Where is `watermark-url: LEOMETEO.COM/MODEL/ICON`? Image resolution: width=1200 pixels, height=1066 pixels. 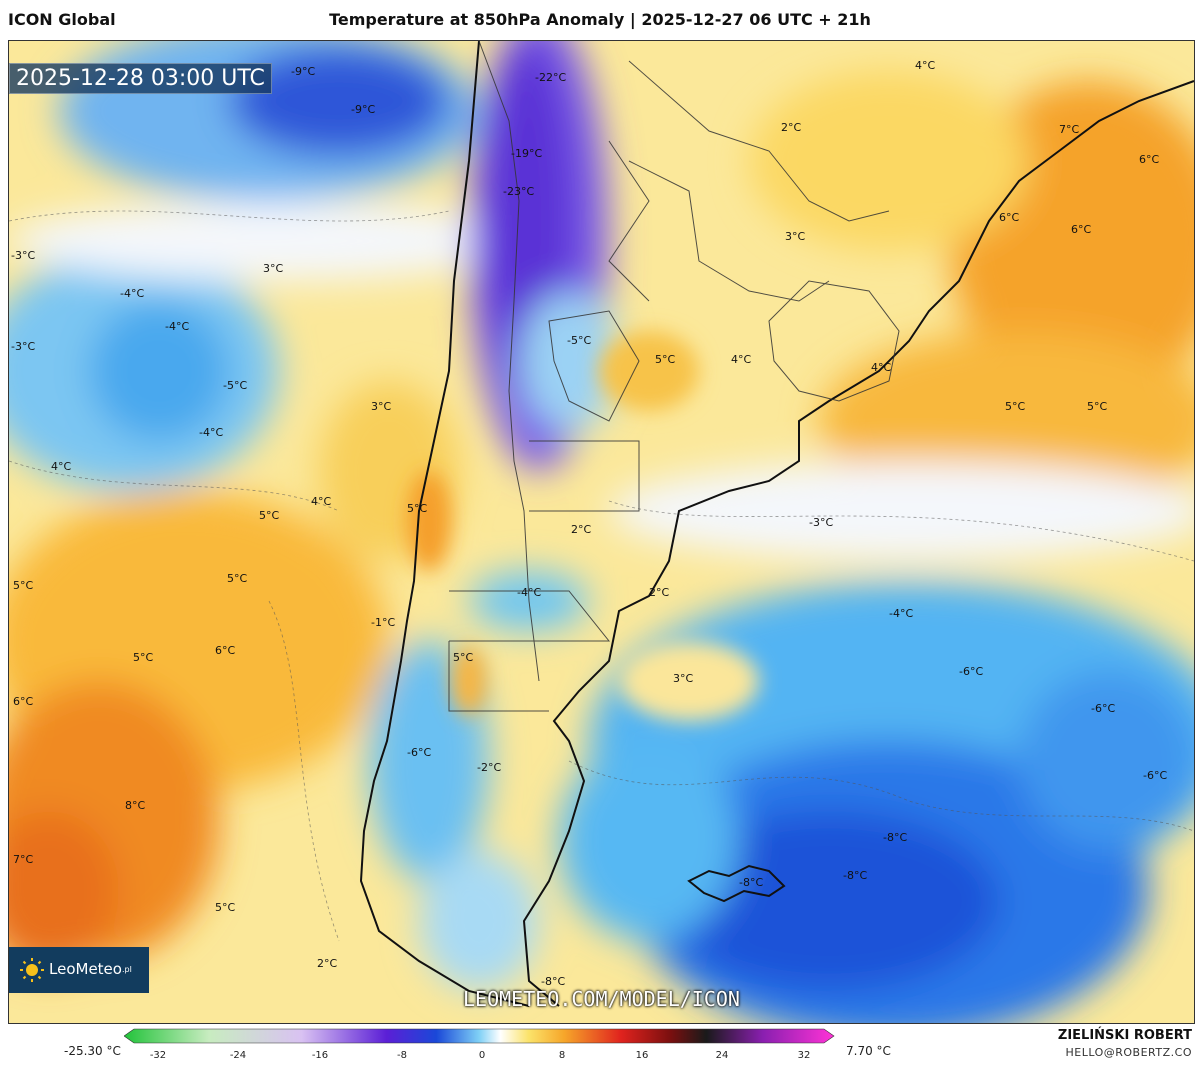 watermark-url: LEOMETEO.COM/MODEL/ICON is located at coordinates (601, 999).